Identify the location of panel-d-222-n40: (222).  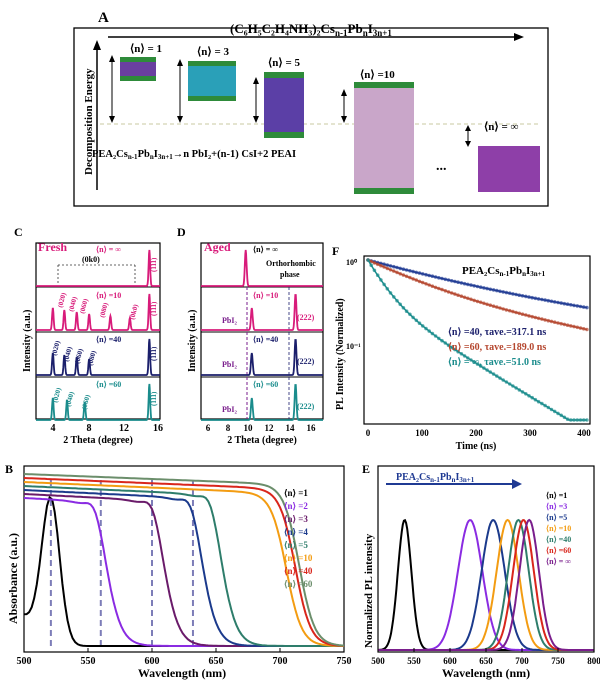
(306, 361).